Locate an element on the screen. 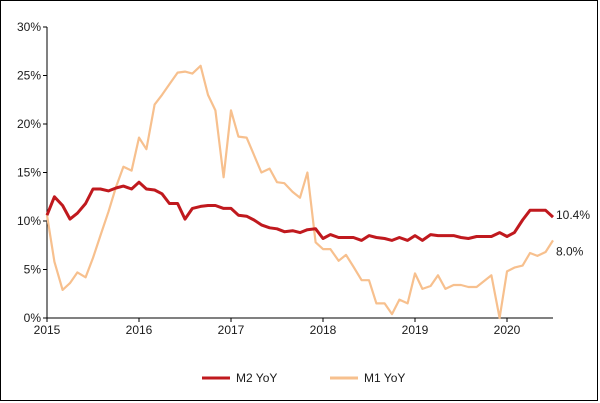  y-tick-label: 25% is located at coordinates (29, 76).